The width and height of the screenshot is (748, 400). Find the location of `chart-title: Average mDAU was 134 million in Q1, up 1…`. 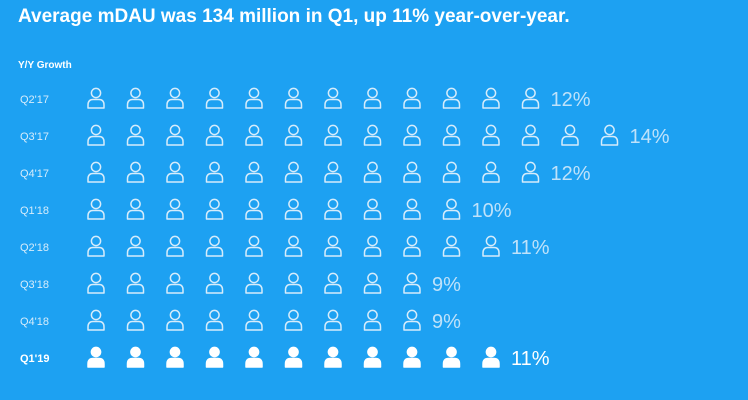

chart-title: Average mDAU was 134 million in Q1, up 1… is located at coordinates (294, 16).